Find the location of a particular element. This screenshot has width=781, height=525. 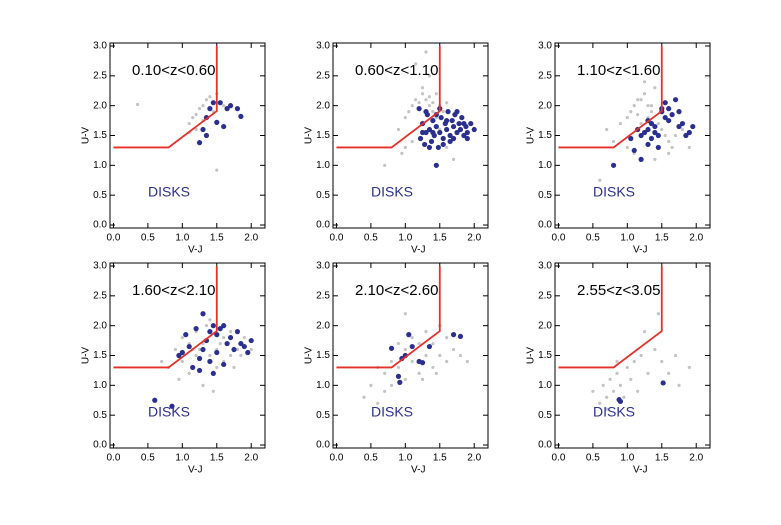

redshift-label: 1.10<z<1.60 is located at coordinates (618, 70).